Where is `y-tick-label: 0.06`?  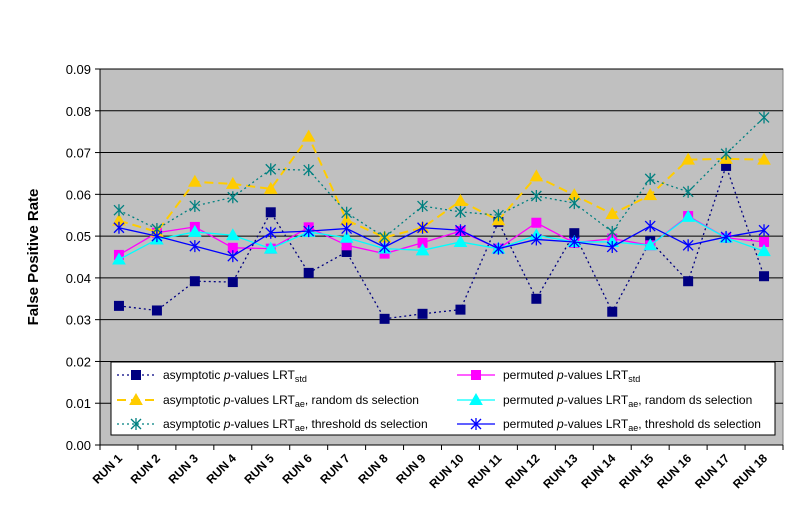
y-tick-label: 0.06 is located at coordinates (78, 194).